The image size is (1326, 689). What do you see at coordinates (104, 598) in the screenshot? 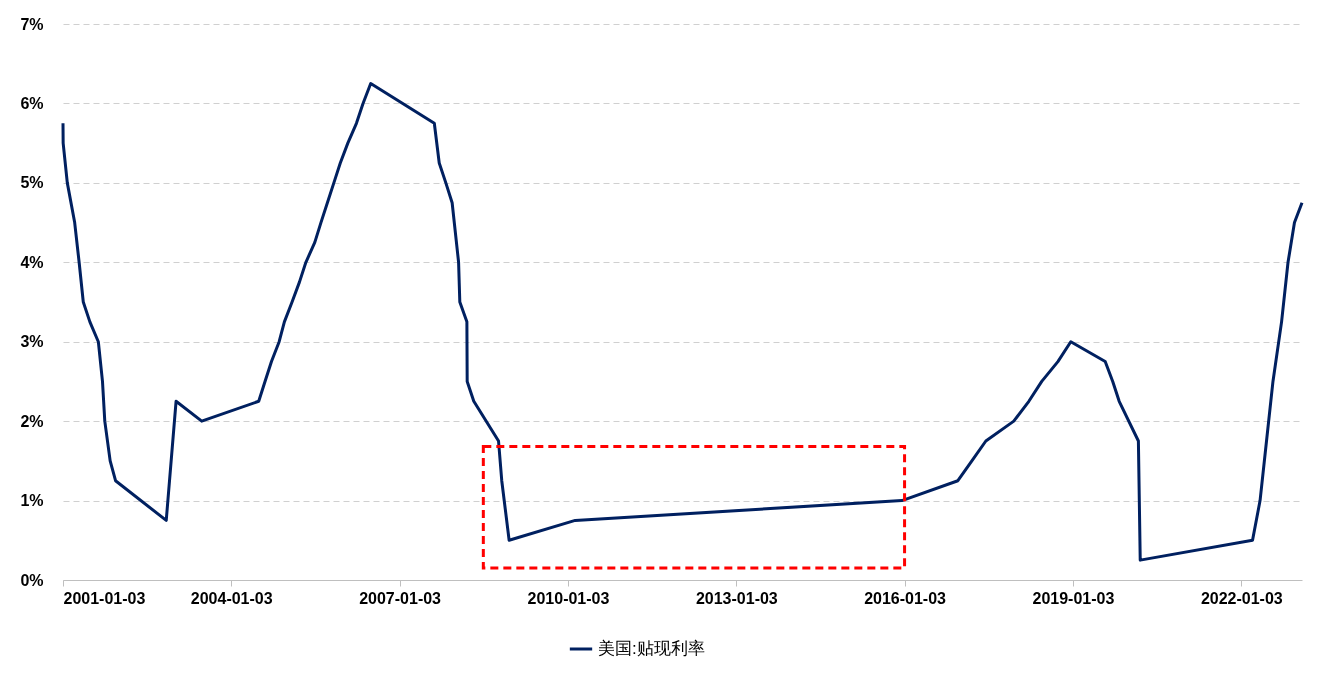
I see `x-tick-label: 2001-01-03` at bounding box center [104, 598].